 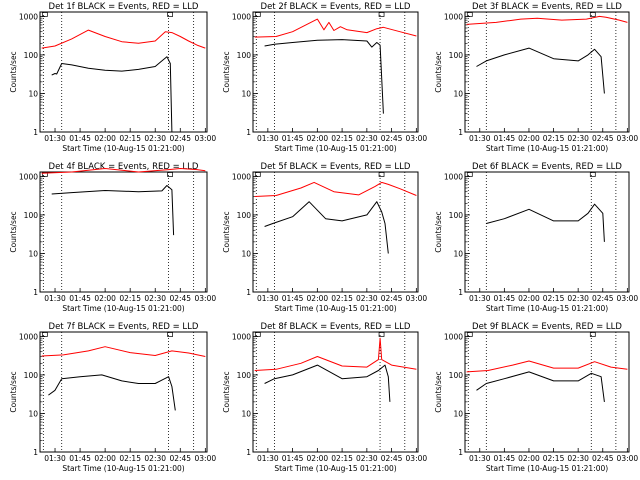 I want to click on panel-title: Det 9f BLACK = Events, RED = LLD, so click(x=547, y=327).